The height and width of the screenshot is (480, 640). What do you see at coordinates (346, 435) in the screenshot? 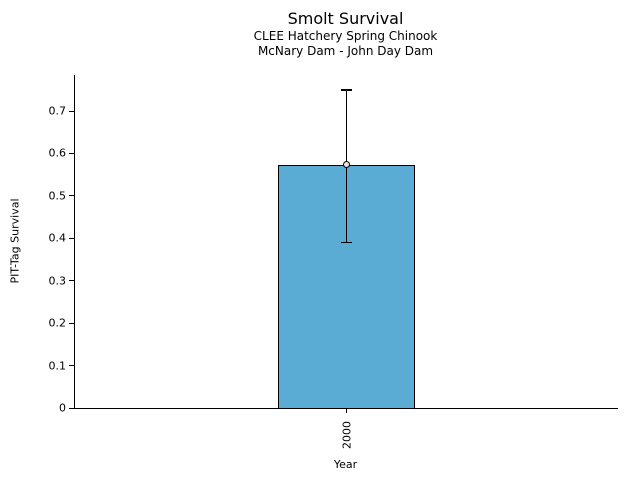
I see `x-tick-label: 2000` at bounding box center [346, 435].